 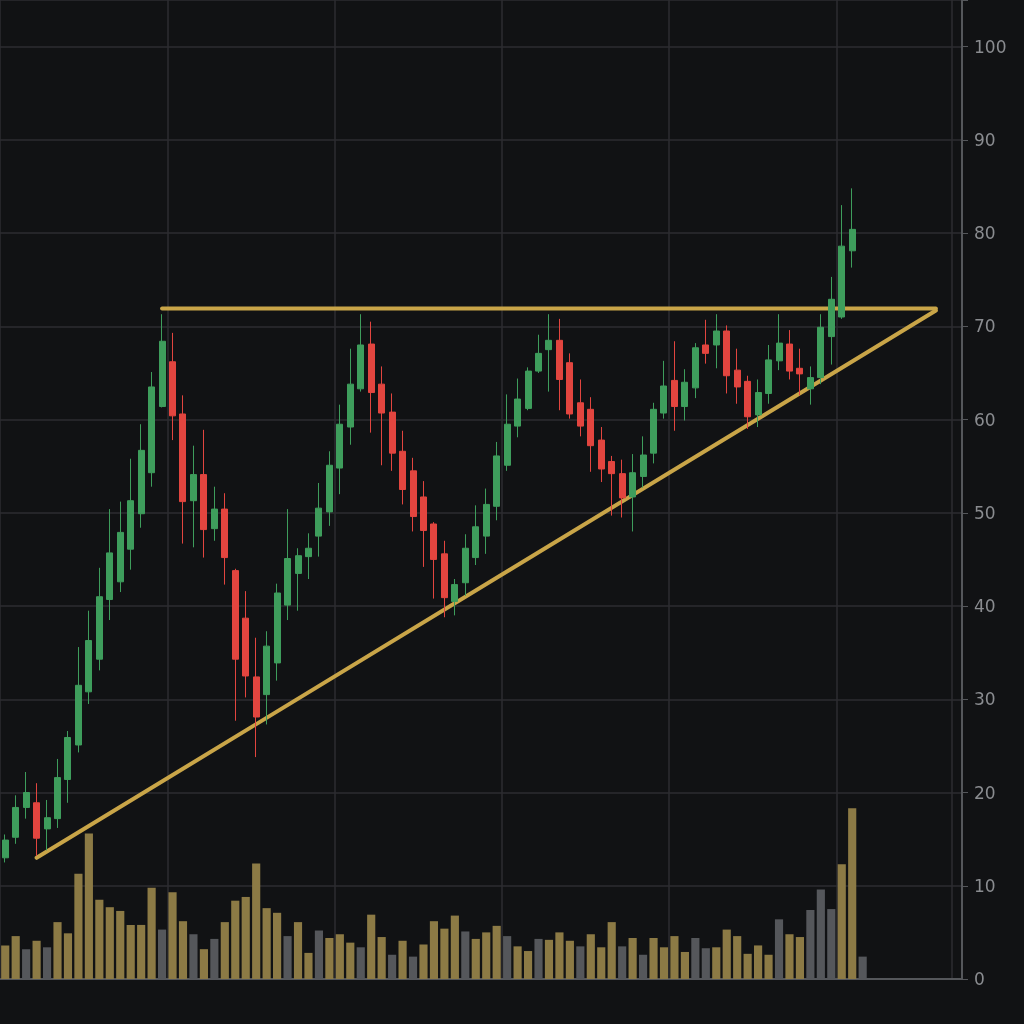 What do you see at coordinates (985, 606) in the screenshot?
I see `y-tick-label: 40` at bounding box center [985, 606].